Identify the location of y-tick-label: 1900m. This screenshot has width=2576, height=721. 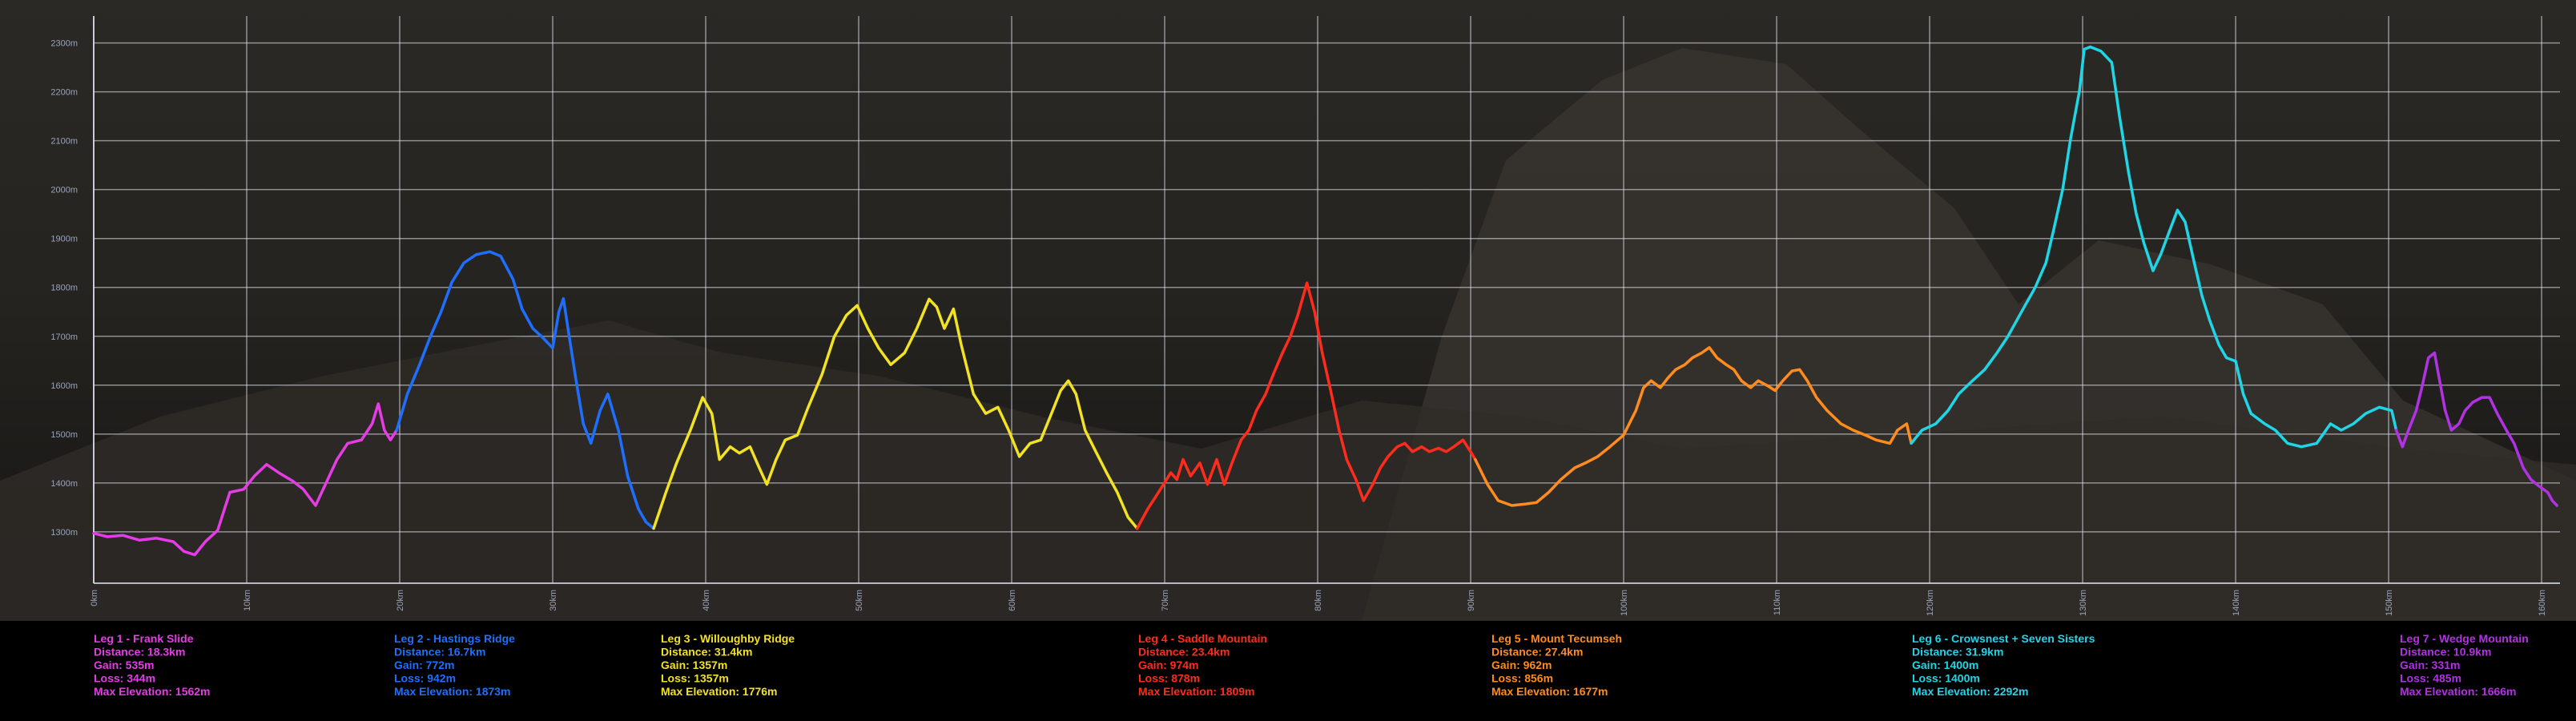
(64, 239).